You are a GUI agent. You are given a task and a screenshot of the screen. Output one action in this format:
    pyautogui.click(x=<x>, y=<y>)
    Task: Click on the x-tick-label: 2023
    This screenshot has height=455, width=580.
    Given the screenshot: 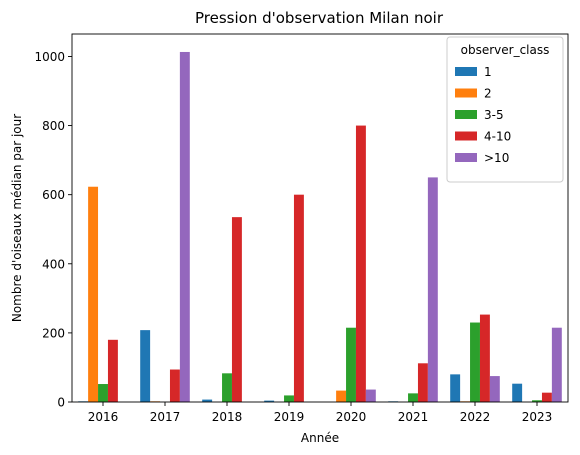 What is the action you would take?
    pyautogui.click(x=537, y=417)
    